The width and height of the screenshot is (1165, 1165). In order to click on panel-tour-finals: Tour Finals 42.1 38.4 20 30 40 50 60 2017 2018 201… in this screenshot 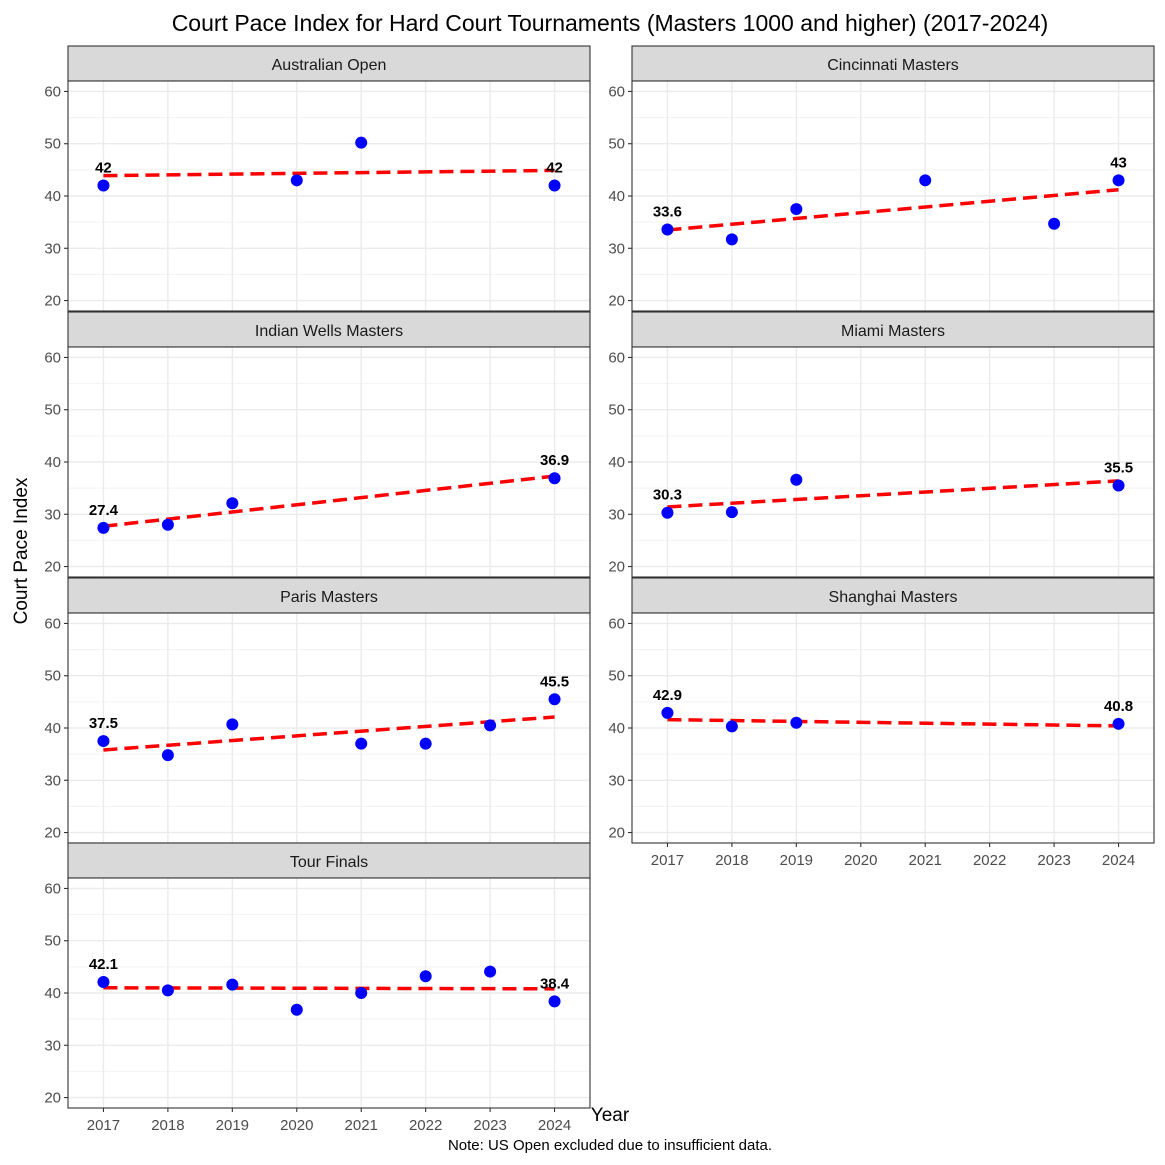, I will do `click(317, 988)`.